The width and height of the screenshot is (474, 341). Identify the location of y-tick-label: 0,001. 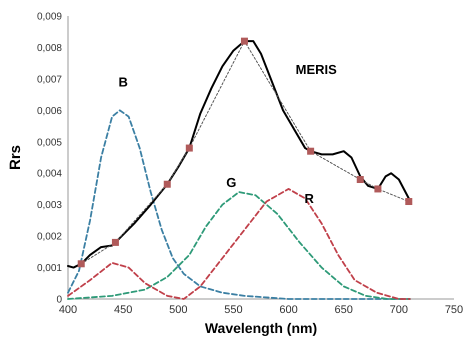
(49, 268).